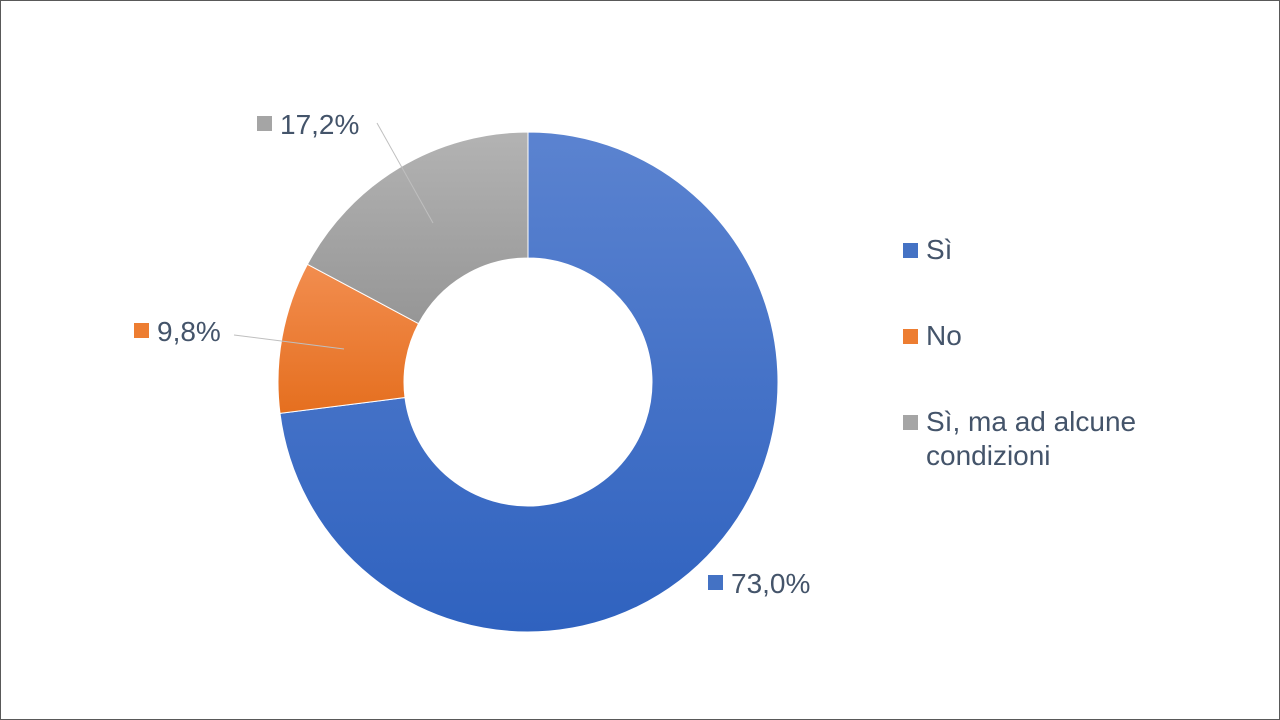  I want to click on legend-label-no: No, so click(944, 335).